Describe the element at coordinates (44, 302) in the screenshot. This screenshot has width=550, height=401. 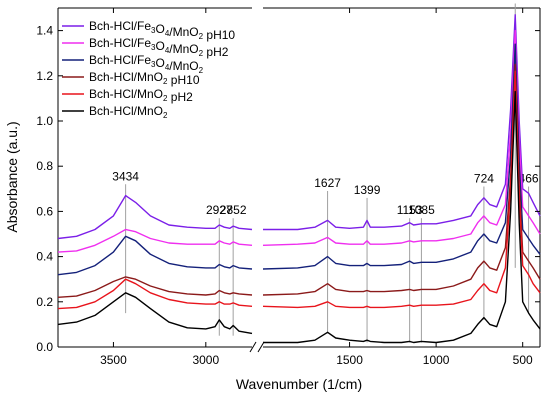
I see `y-tick-label: 0.2` at that location.